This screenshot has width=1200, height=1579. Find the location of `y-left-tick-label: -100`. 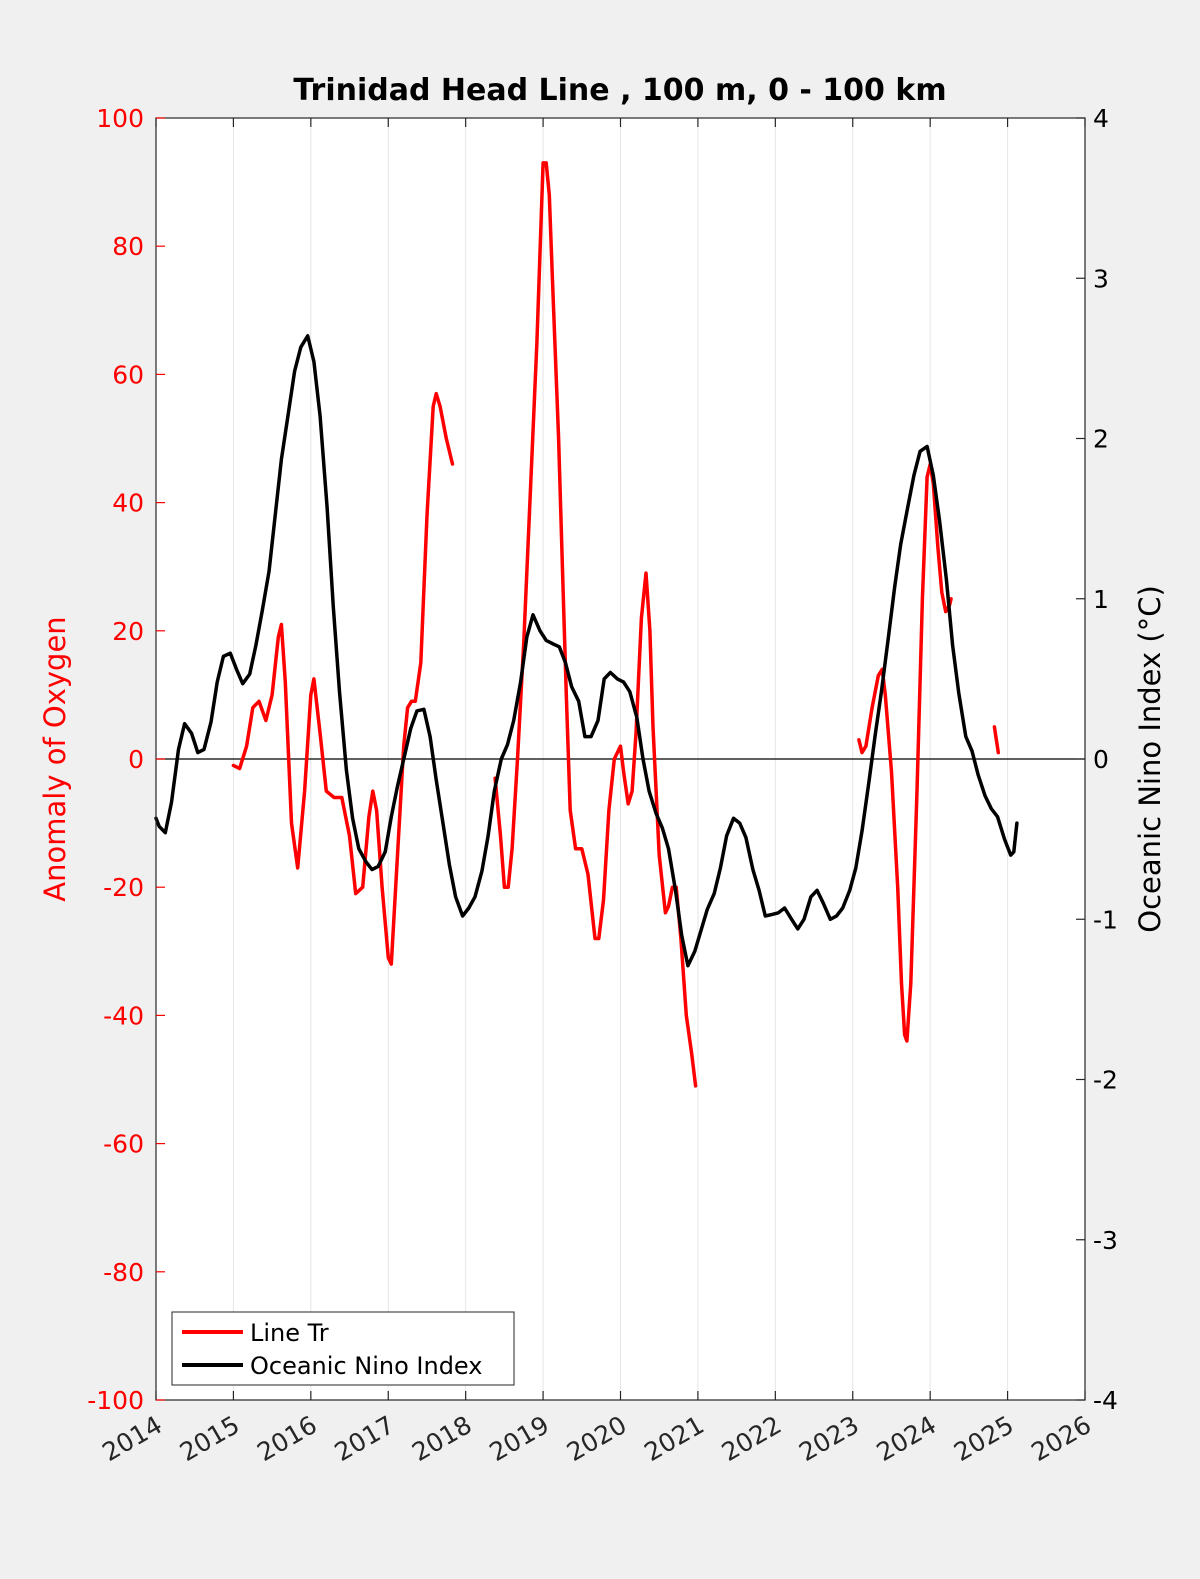

y-left-tick-label: -100 is located at coordinates (115, 1400).